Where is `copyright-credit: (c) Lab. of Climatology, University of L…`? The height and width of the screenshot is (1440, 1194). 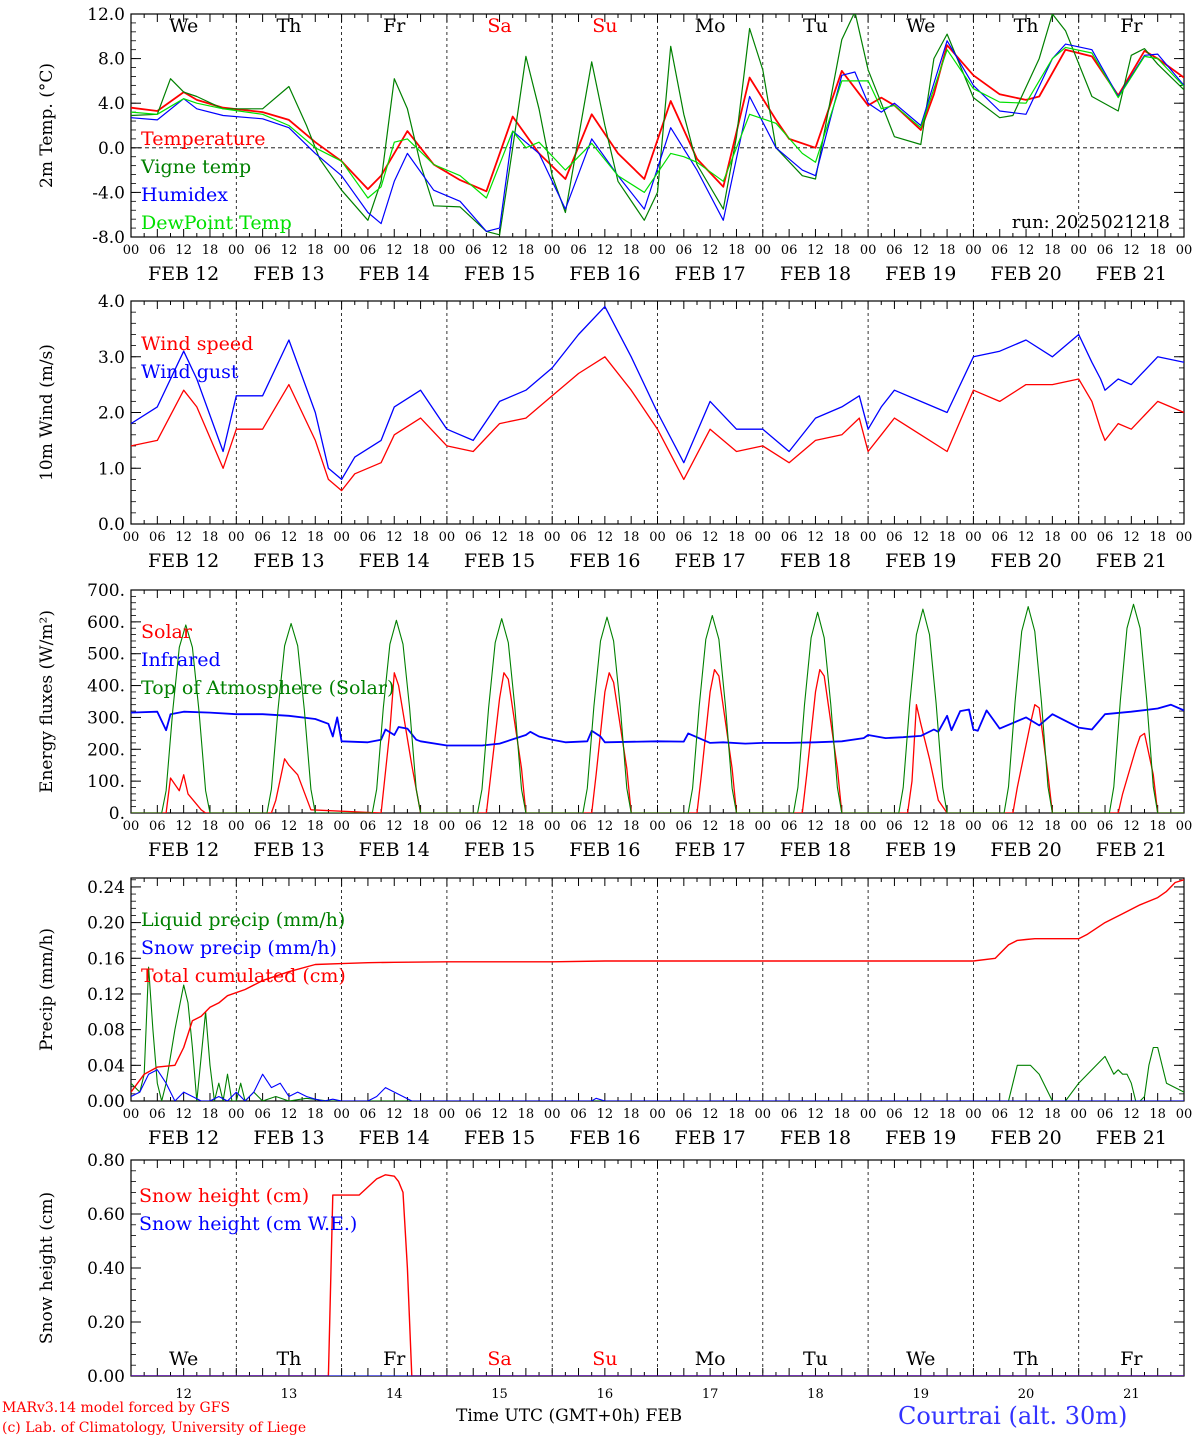
copyright-credit: (c) Lab. of Climatology, University of L… is located at coordinates (154, 1428).